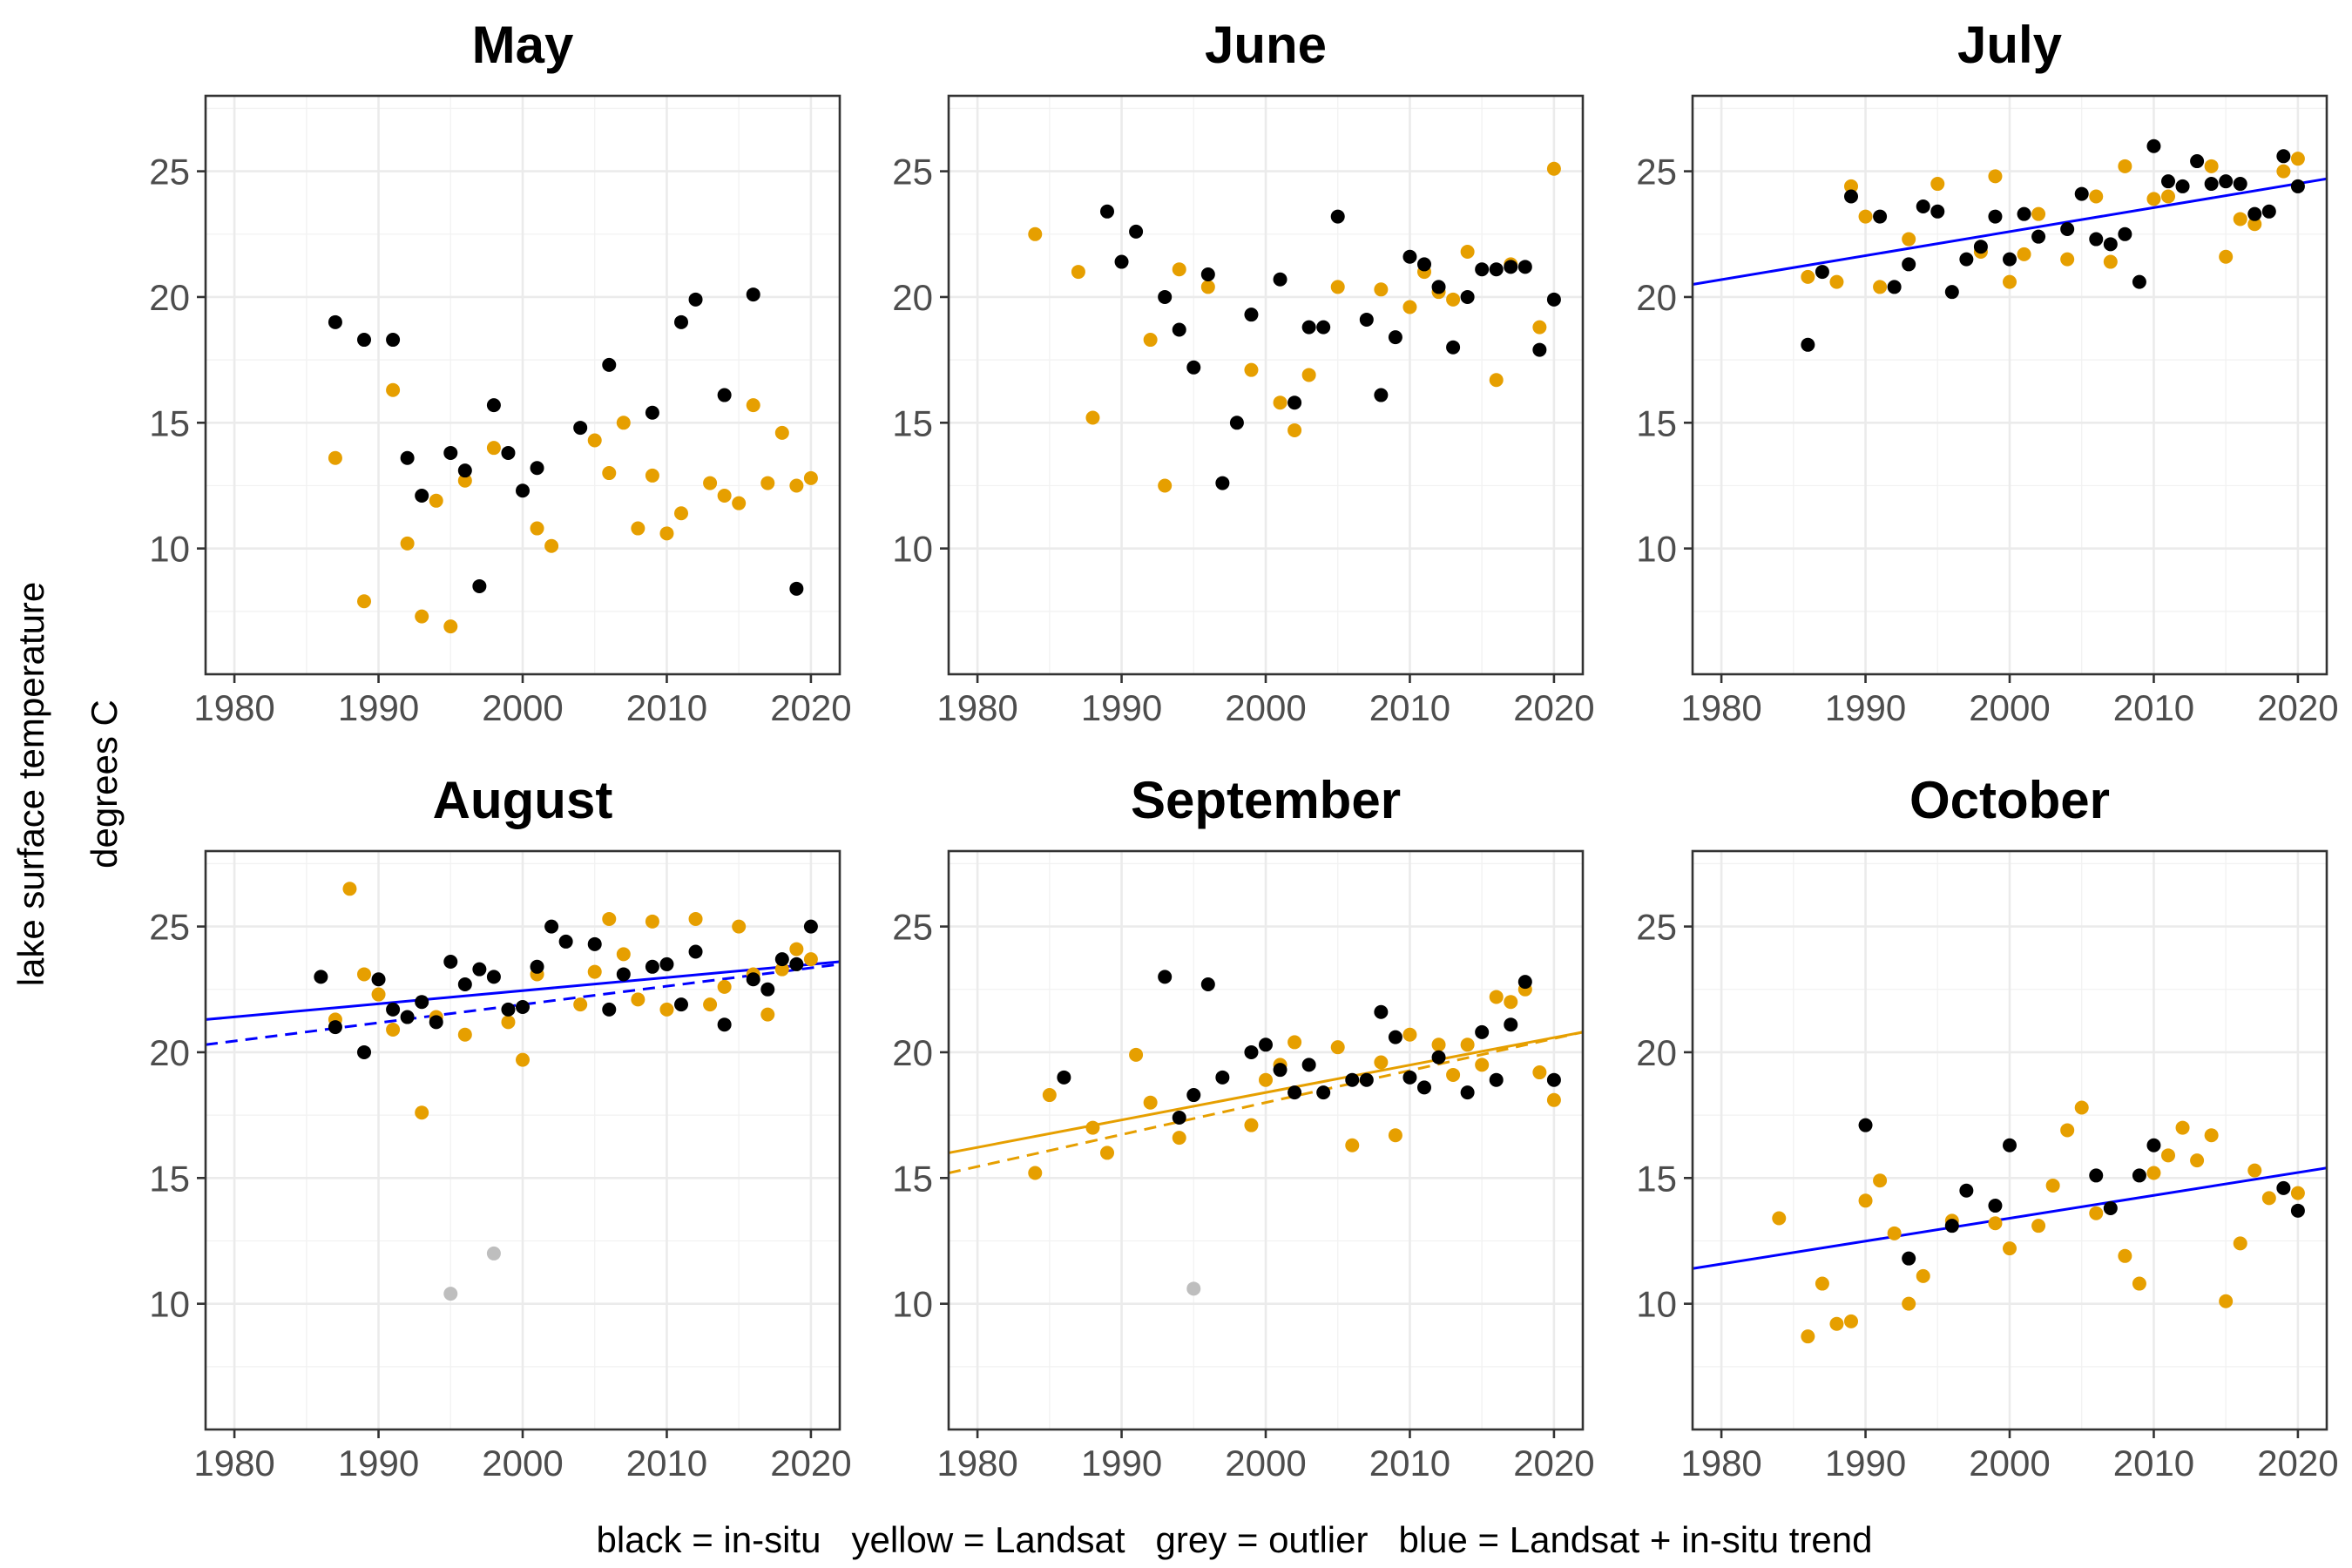  Describe the element at coordinates (31, 785) in the screenshot. I see `y-axis-label-line-1: lake surface temperature` at that location.